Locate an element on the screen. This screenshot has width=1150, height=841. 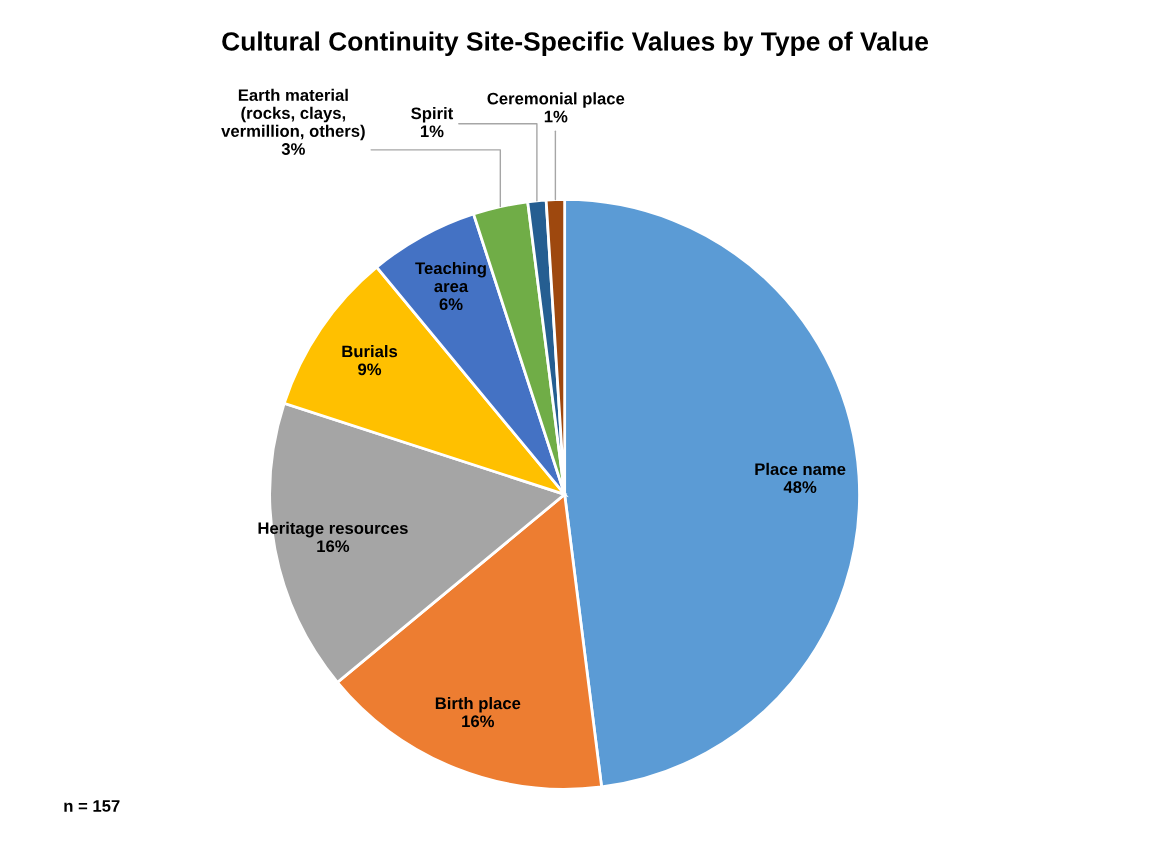
data-label: 6% is located at coordinates (451, 304).